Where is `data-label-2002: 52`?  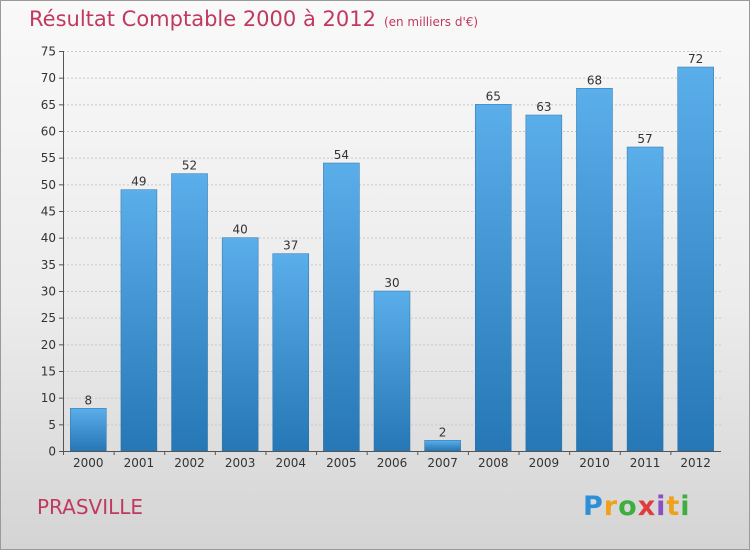
data-label-2002: 52 is located at coordinates (189, 166).